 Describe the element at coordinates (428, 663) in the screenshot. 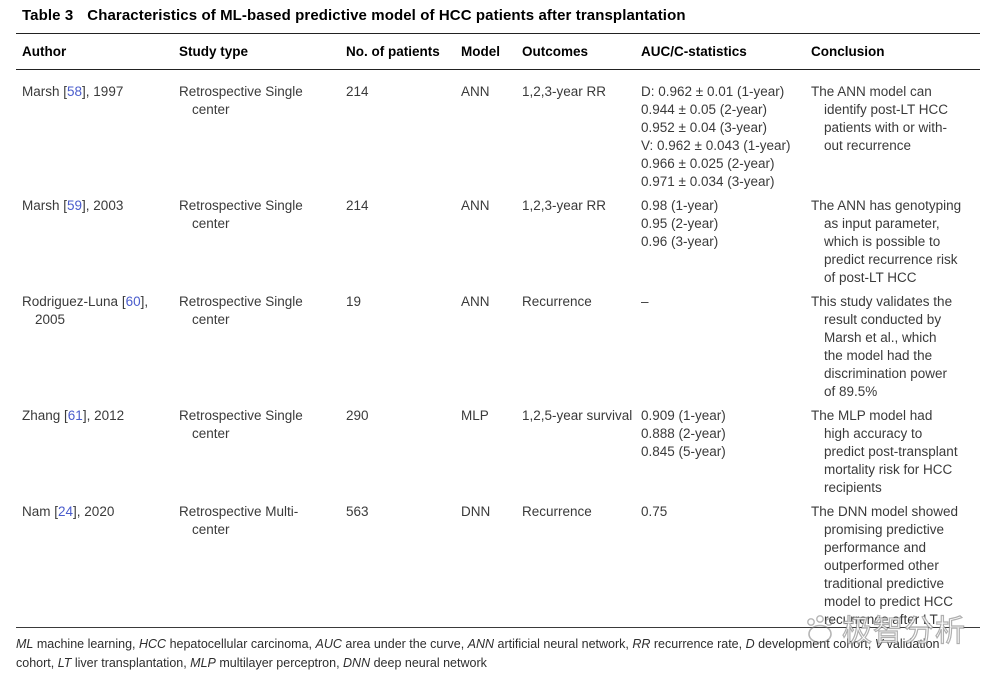

I see `abbreviation-definition: deep neural network` at that location.